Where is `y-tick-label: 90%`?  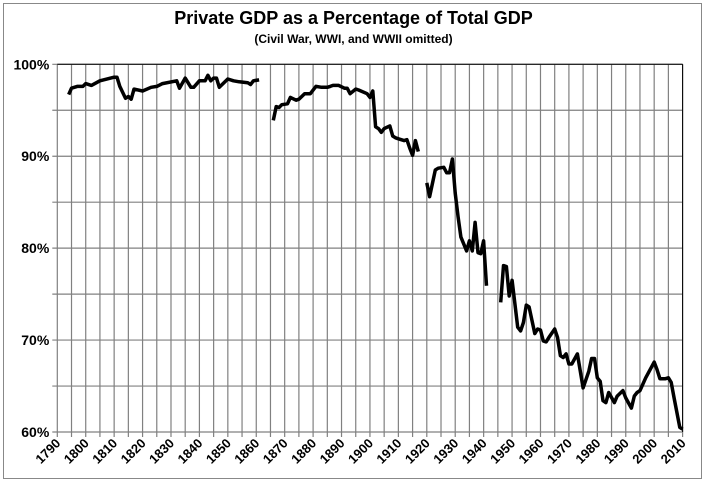
y-tick-label: 90% is located at coordinates (35, 156).